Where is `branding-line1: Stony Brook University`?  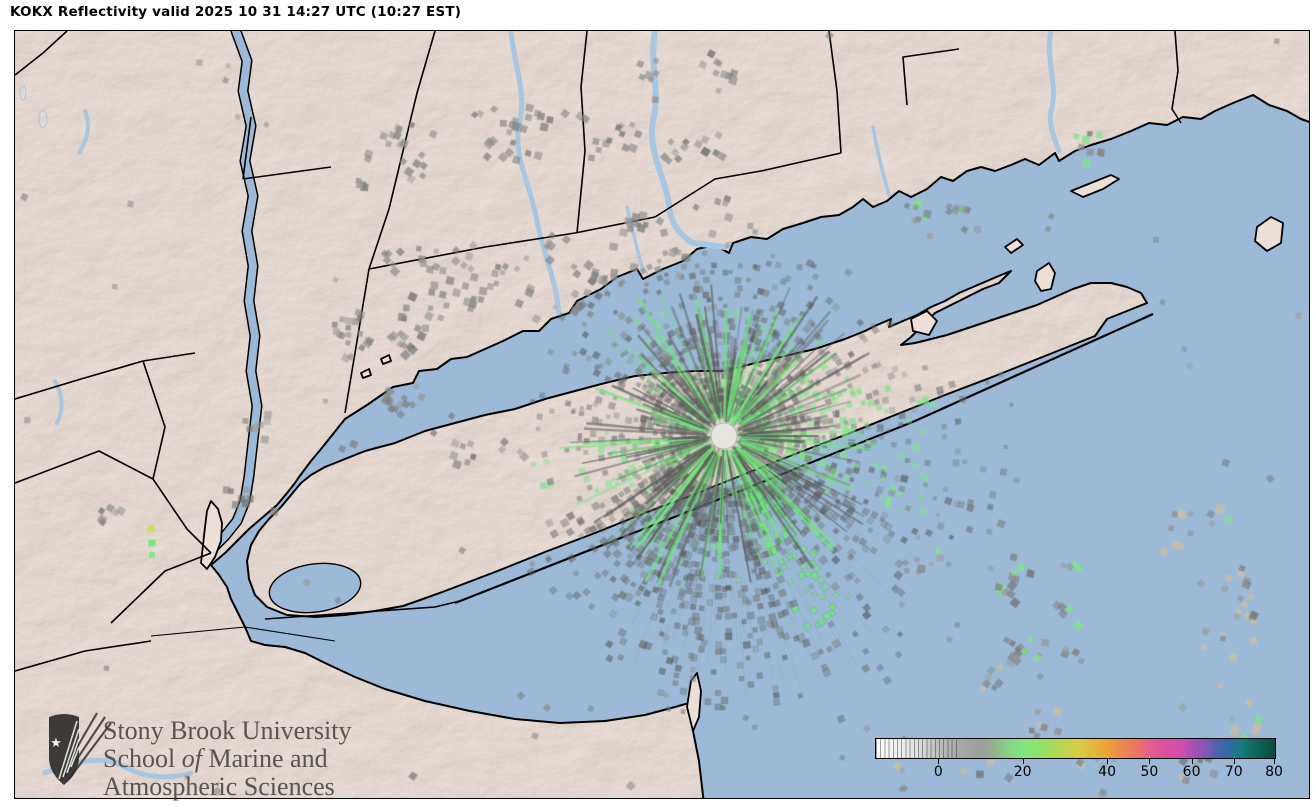 branding-line1: Stony Brook University is located at coordinates (227, 730).